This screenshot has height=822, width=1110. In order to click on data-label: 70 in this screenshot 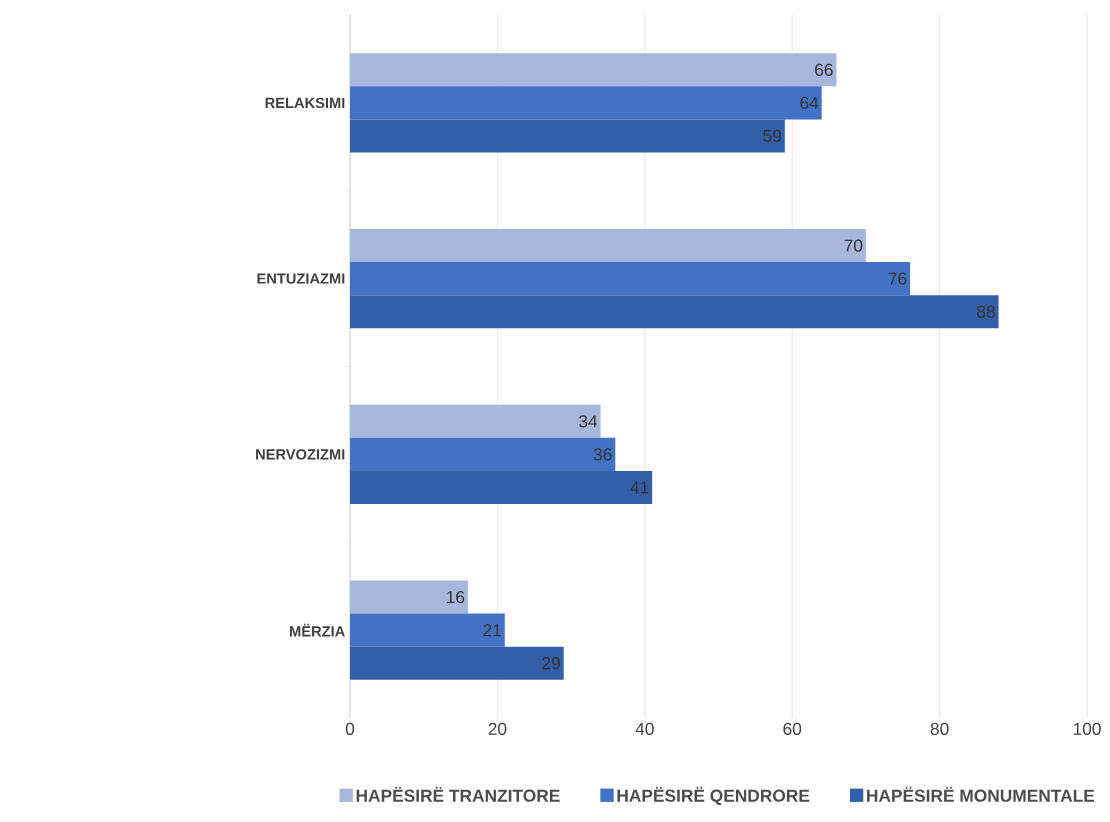, I will do `click(853, 245)`.